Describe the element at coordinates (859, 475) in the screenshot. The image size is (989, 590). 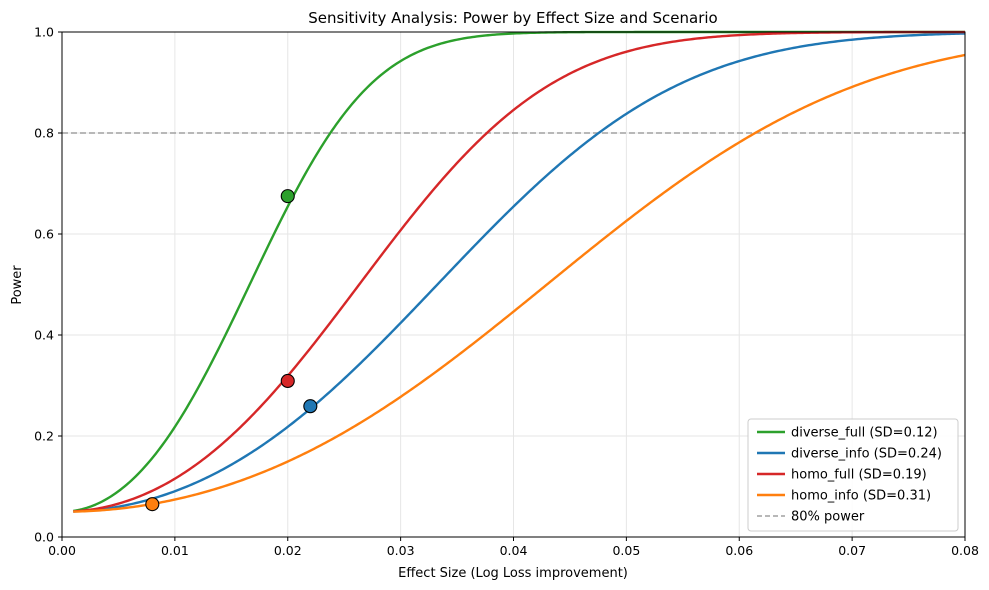
I see `legend-label: homo_full (SD=0.19)` at that location.